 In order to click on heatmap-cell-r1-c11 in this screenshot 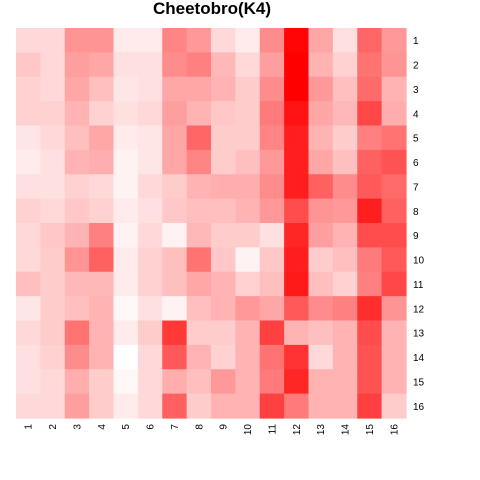, I will do `click(272, 40)`.